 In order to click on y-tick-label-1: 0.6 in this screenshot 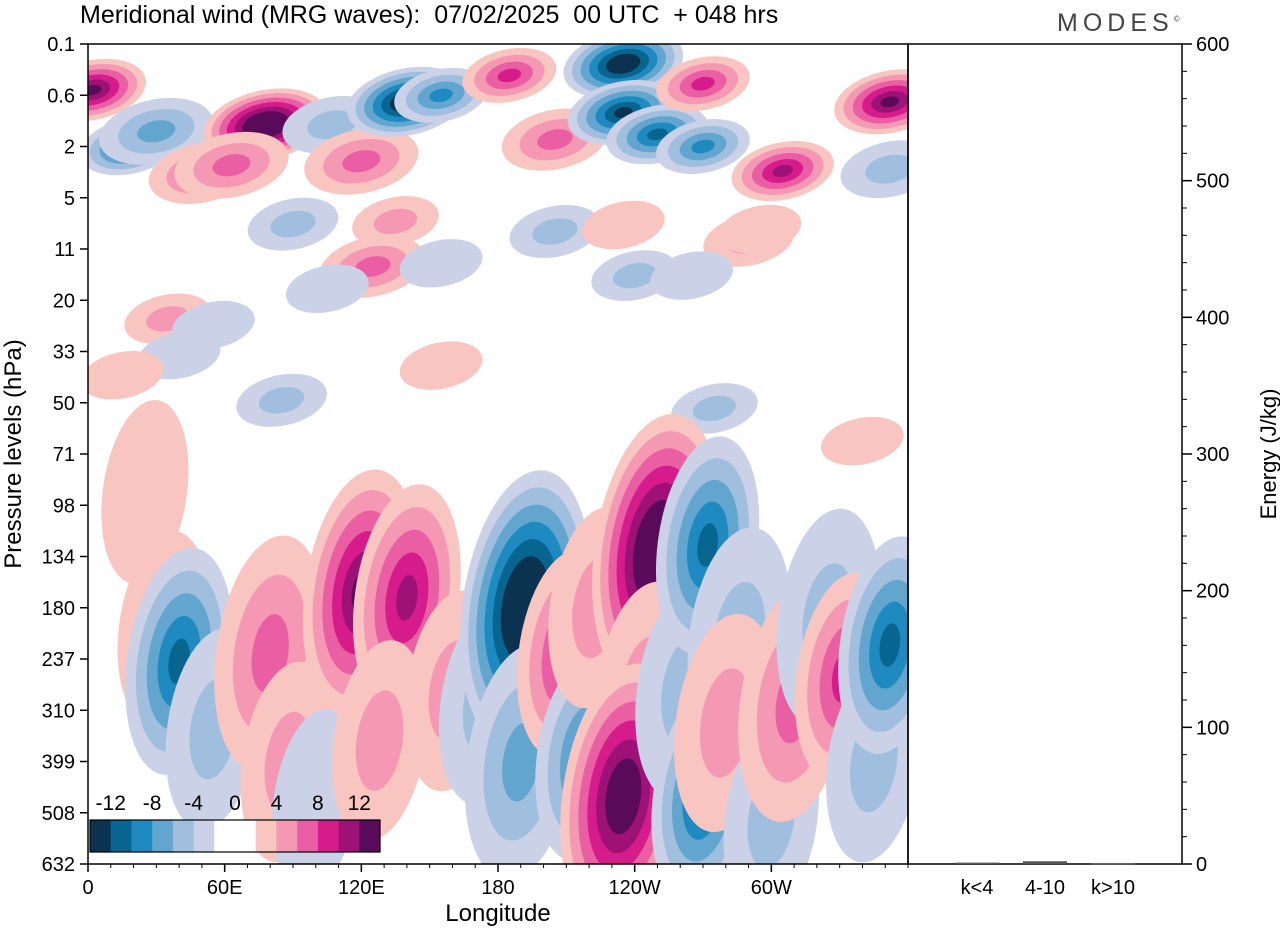, I will do `click(61, 96)`.